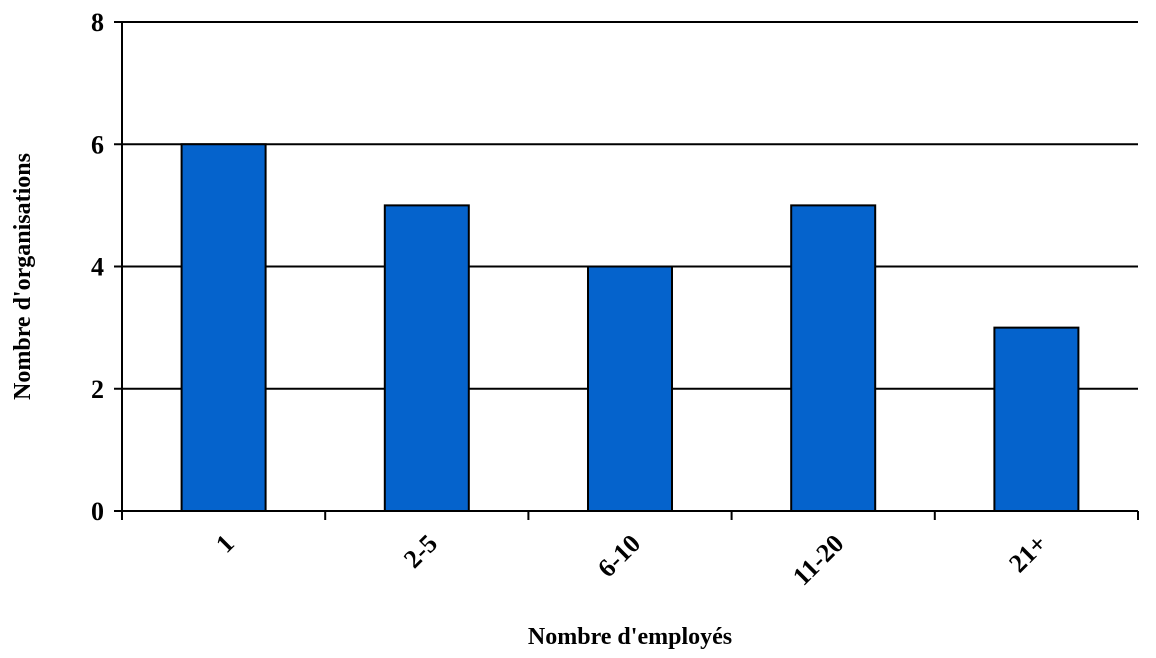 The image size is (1156, 658). Describe the element at coordinates (818, 560) in the screenshot. I see `x-tick-label: 11-20` at that location.